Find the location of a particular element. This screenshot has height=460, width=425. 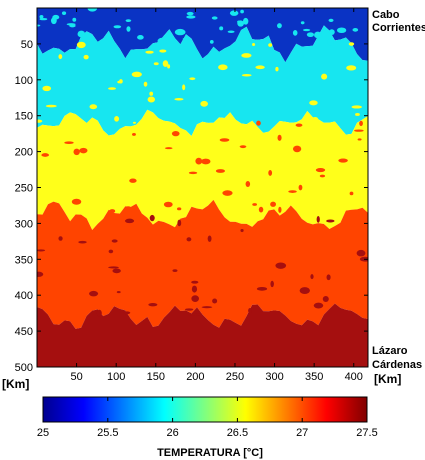

temperature-band is located at coordinates (202, 35).